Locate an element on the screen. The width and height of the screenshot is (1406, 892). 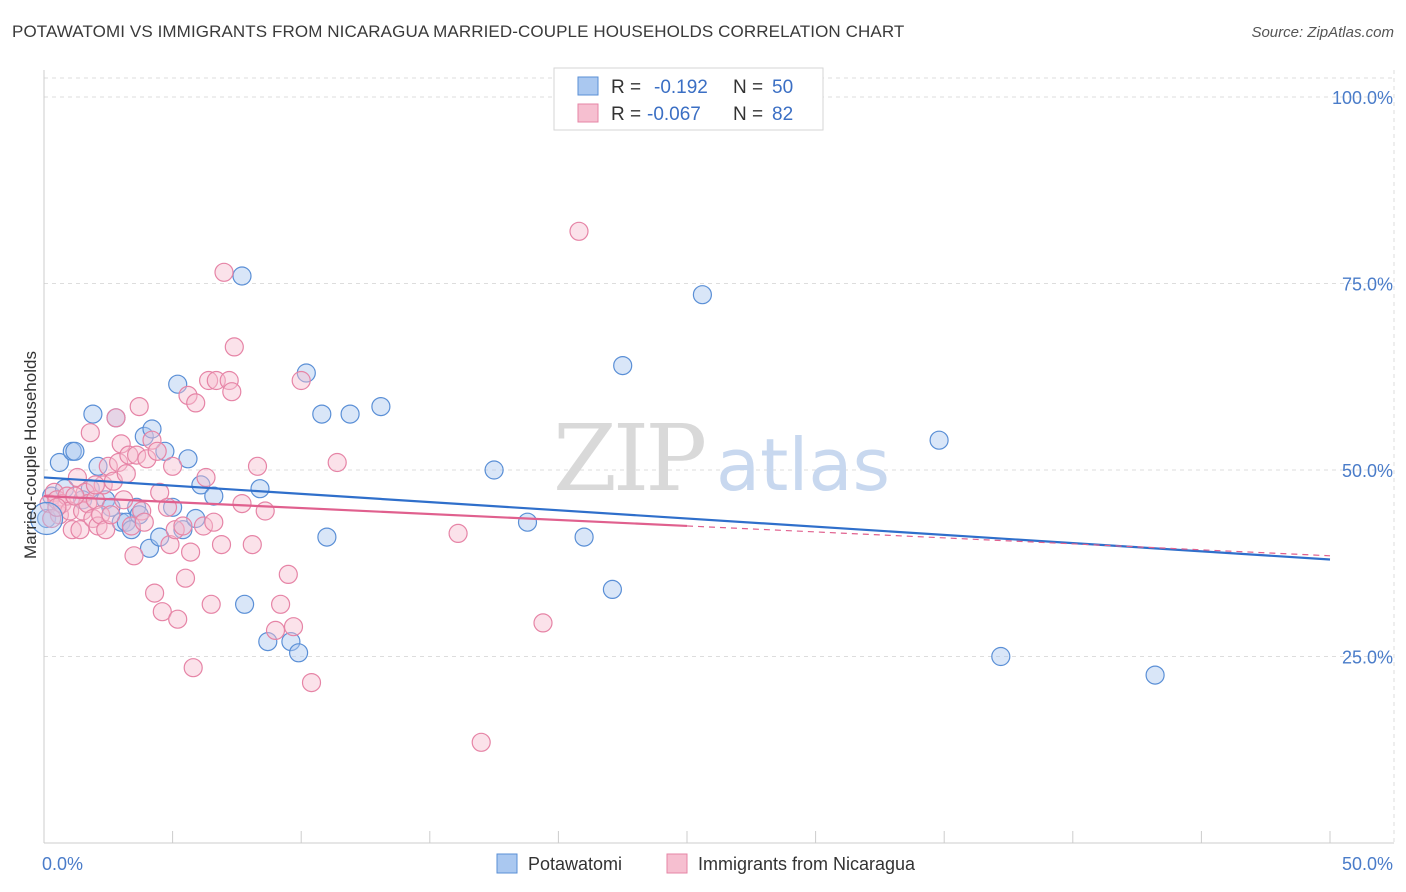
trend-line-nicaragua is located at coordinates (365, 511).